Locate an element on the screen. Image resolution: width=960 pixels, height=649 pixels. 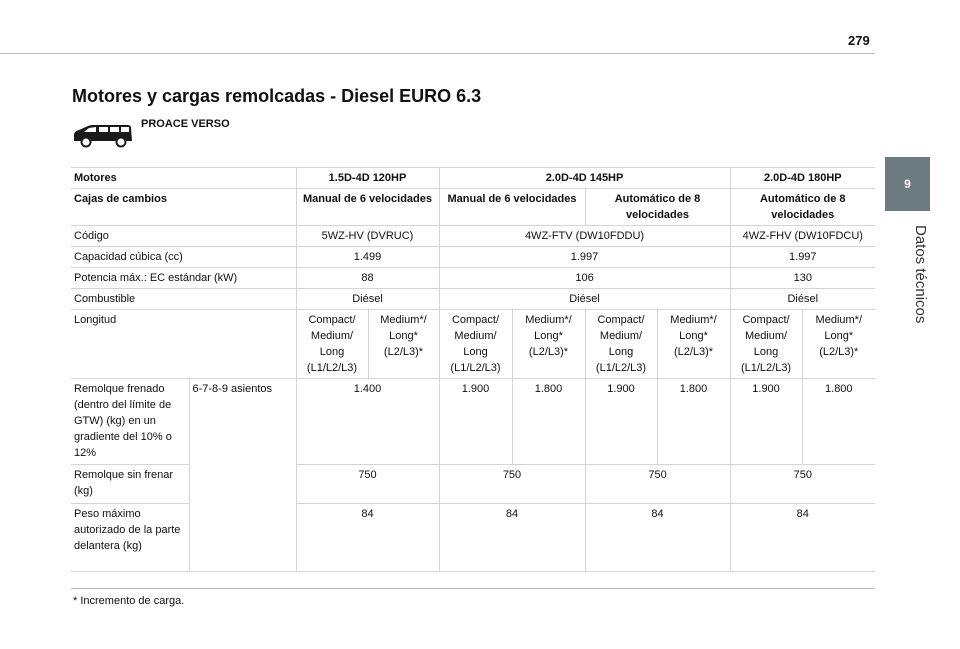
van-icon is located at coordinates (103, 136).